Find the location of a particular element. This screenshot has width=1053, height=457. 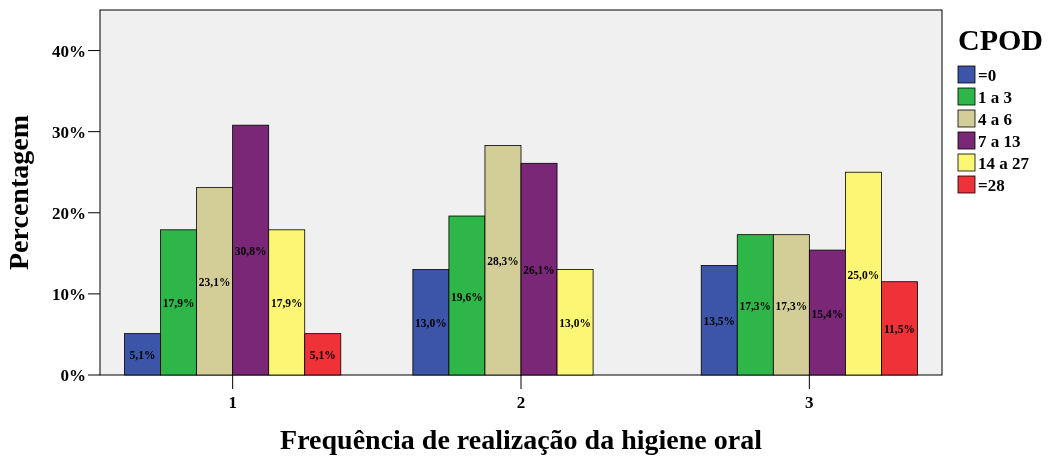

data-label: 25,0% is located at coordinates (863, 274).